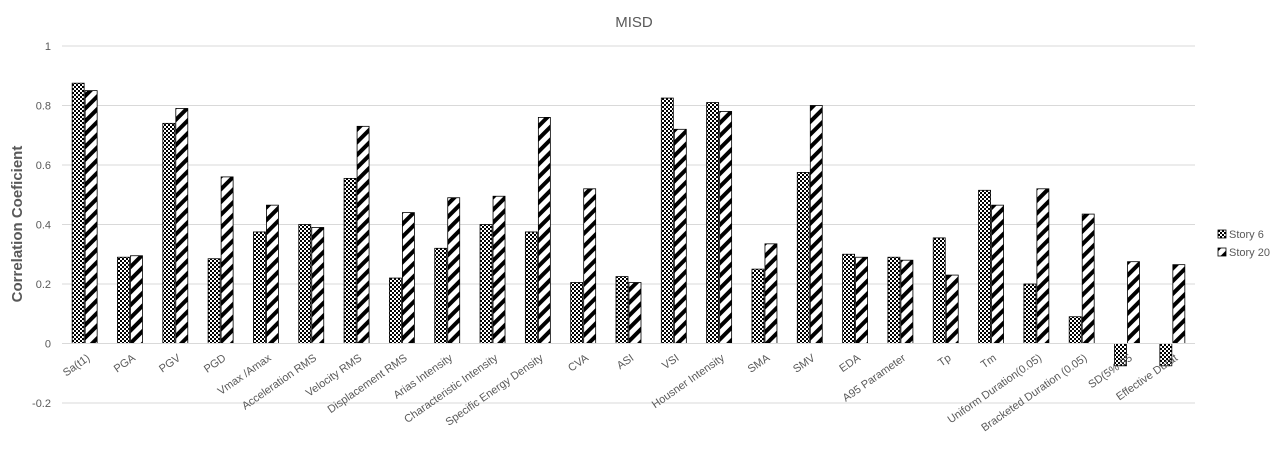 The image size is (1272, 457). I want to click on y-tick-label: 0.6, so click(43, 166).